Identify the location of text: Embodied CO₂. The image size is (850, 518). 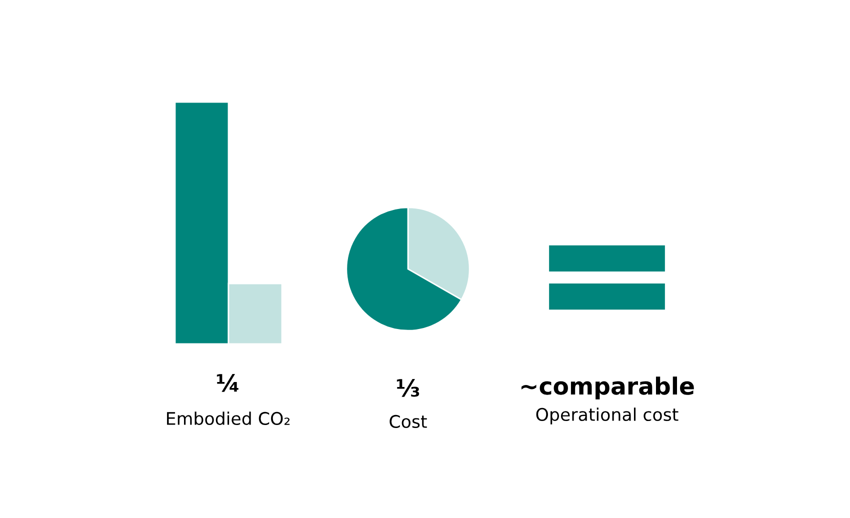
(228, 419).